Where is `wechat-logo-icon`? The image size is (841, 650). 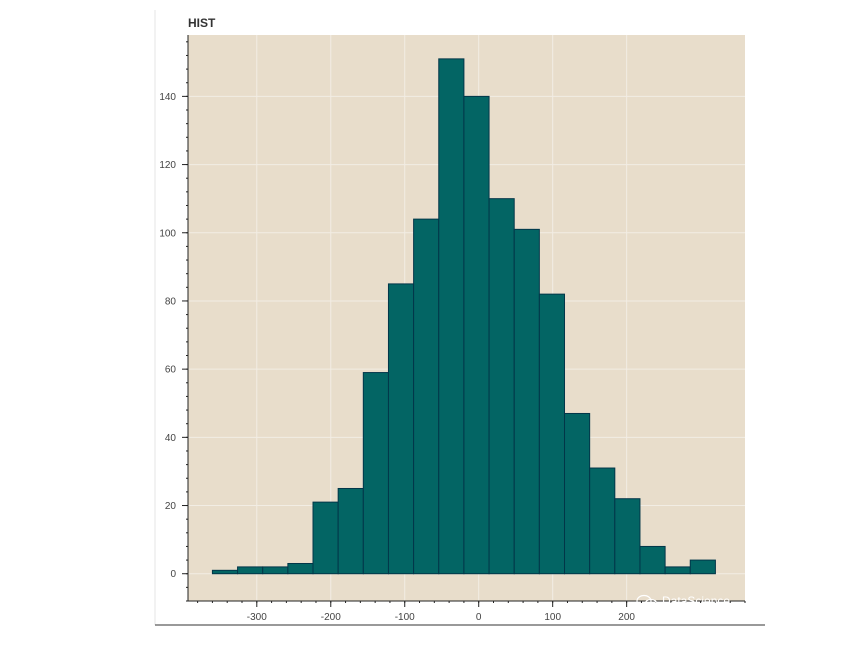 wechat-logo-icon is located at coordinates (647, 602).